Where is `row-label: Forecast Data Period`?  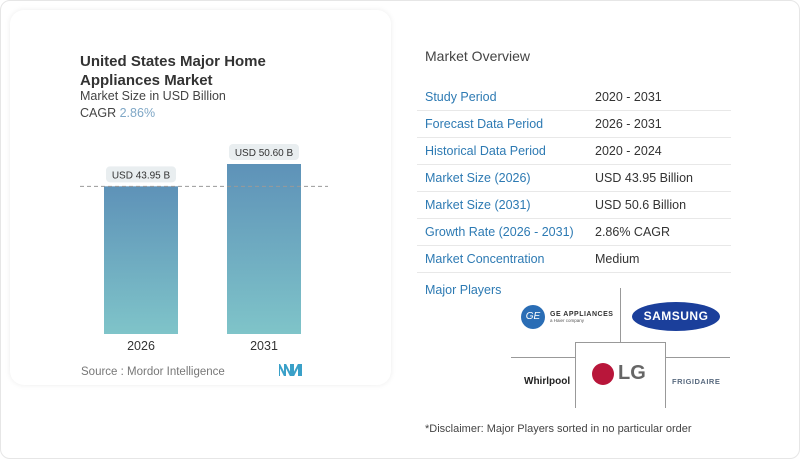 row-label: Forecast Data Period is located at coordinates (484, 124).